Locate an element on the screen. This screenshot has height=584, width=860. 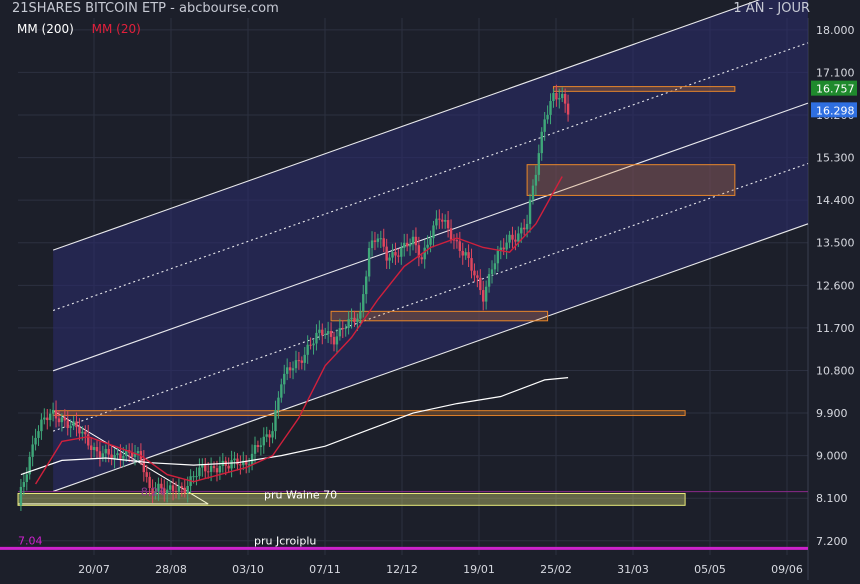
y-tick-label: 14.400 is located at coordinates (835, 200).